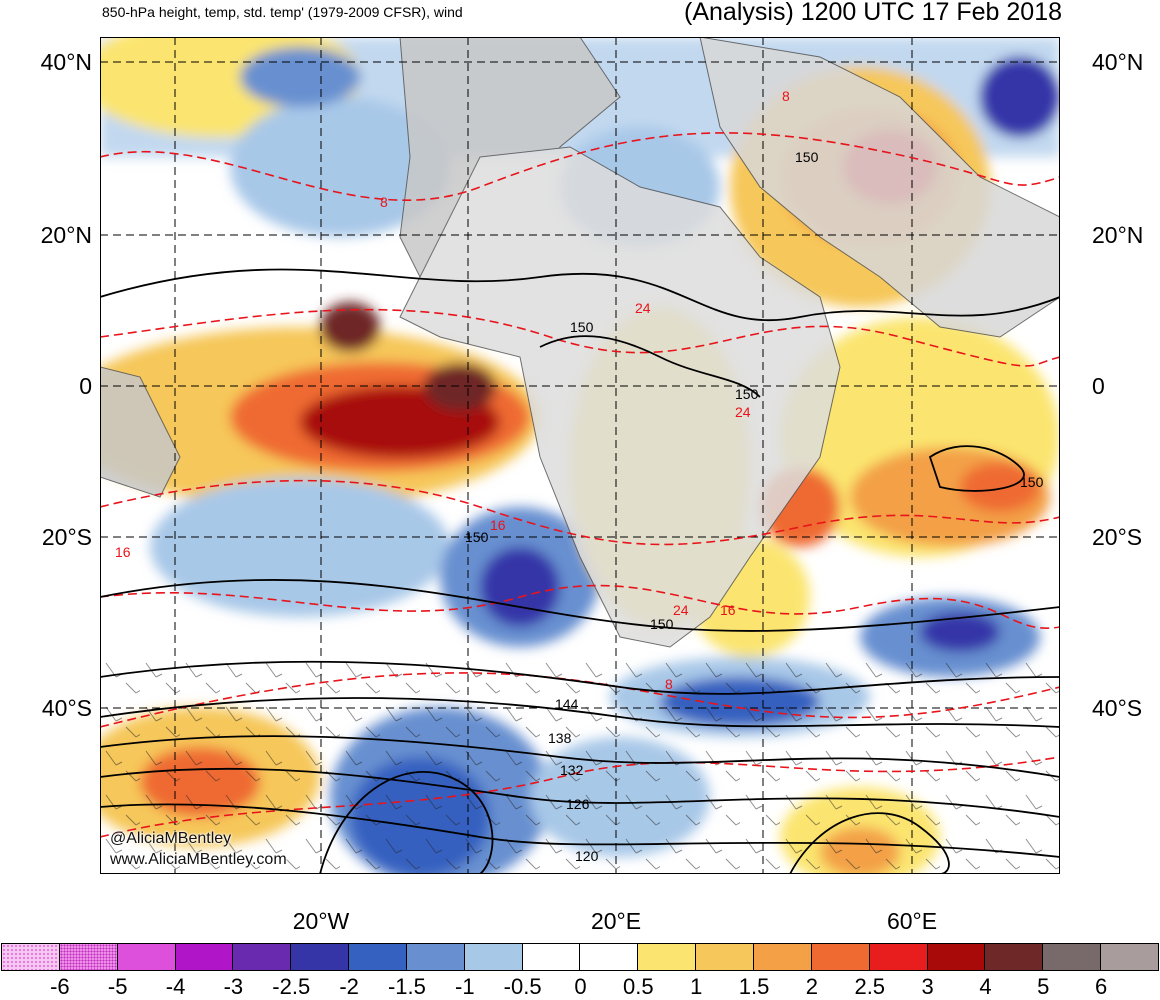  What do you see at coordinates (66, 235) in the screenshot?
I see `lat-label-left: 20°N` at bounding box center [66, 235].